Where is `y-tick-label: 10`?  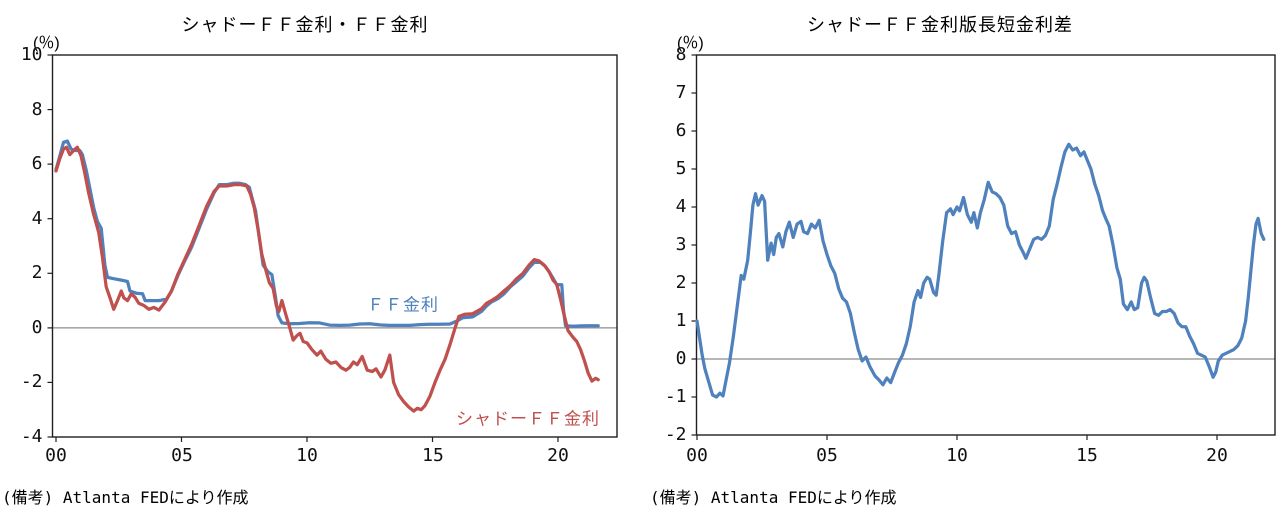 y-tick-label: 10 is located at coordinates (31, 54).